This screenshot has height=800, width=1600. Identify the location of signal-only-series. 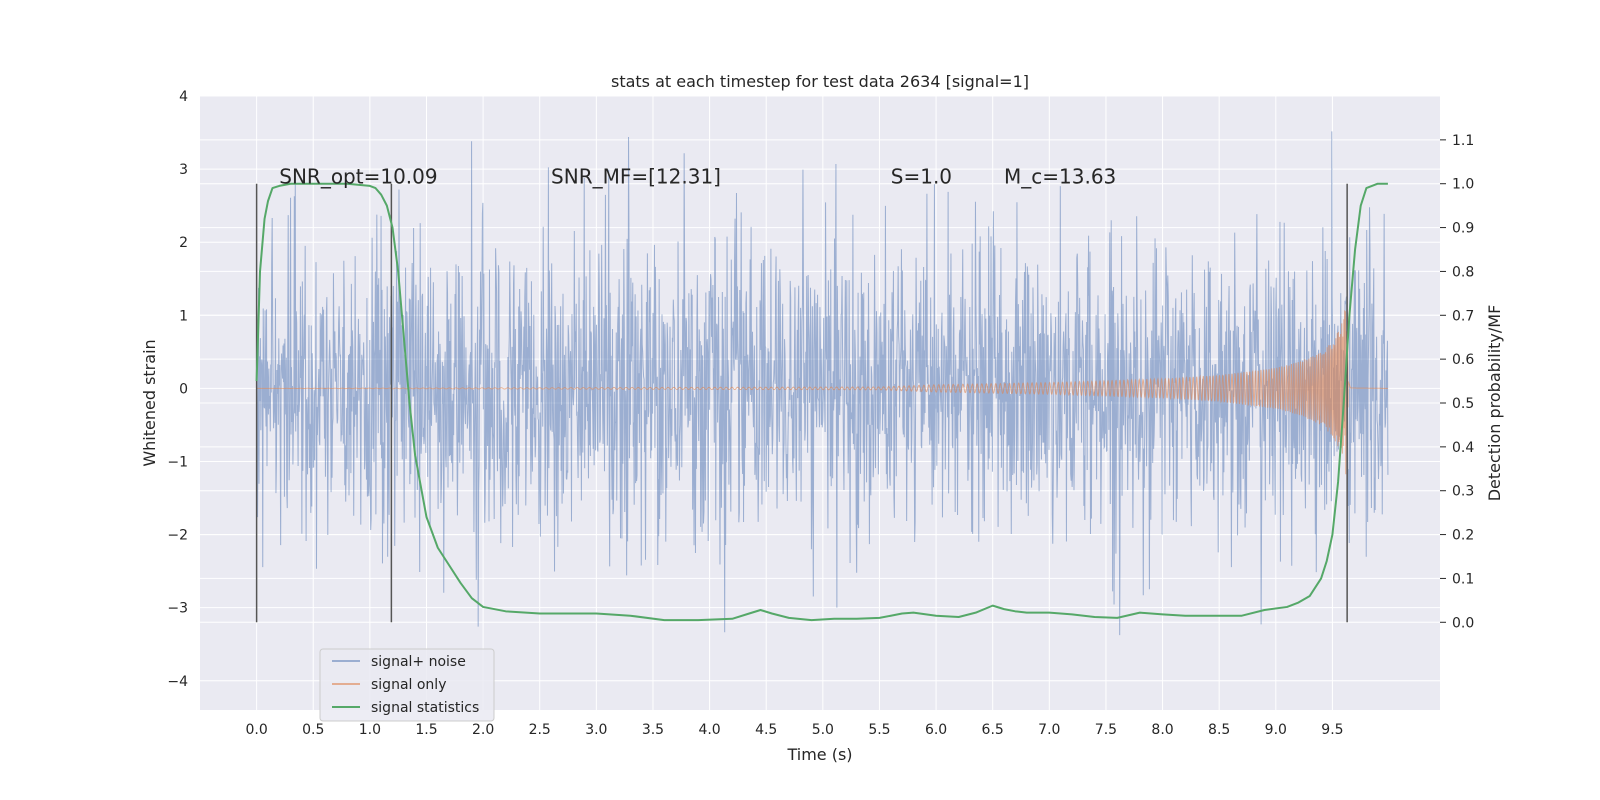
(822, 392).